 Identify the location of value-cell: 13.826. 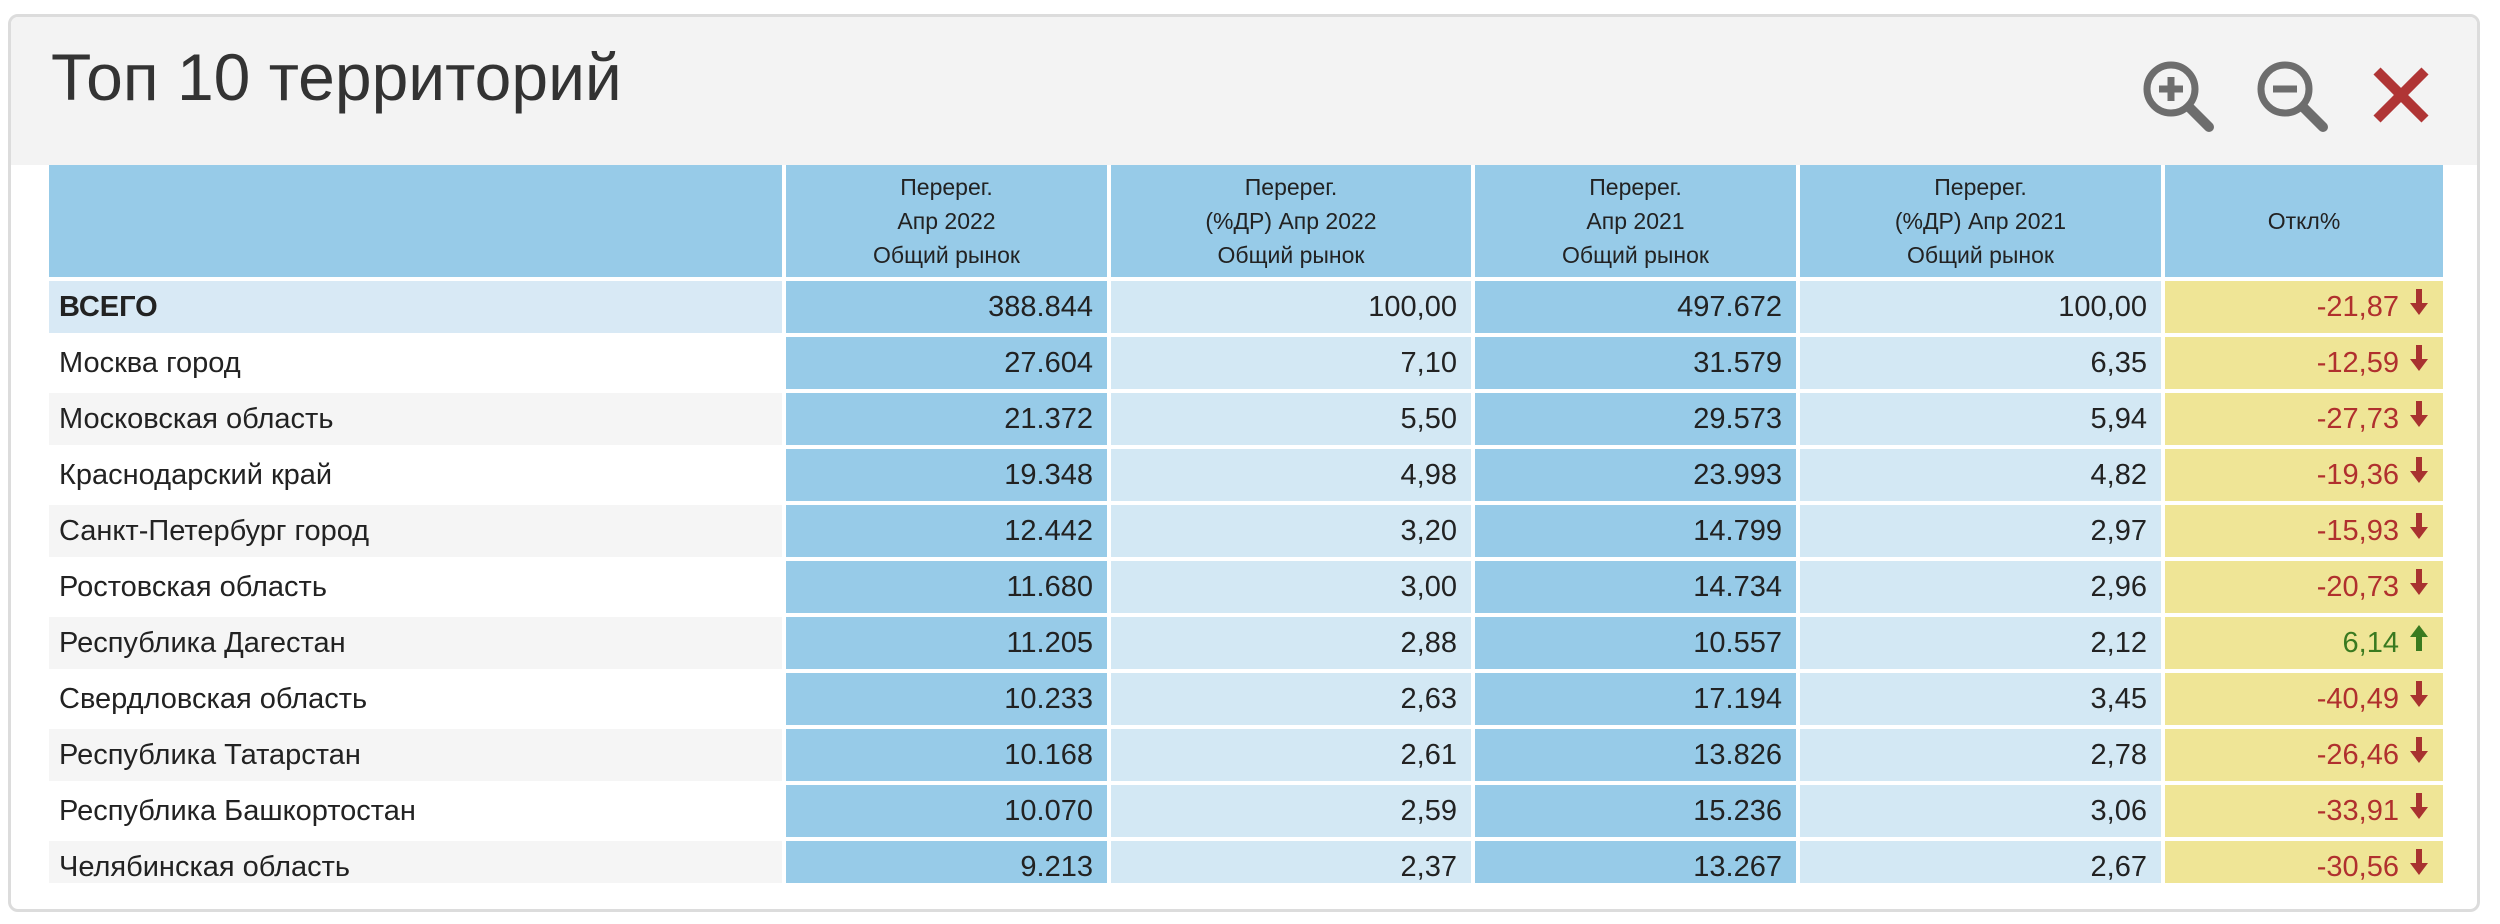
(1635, 755).